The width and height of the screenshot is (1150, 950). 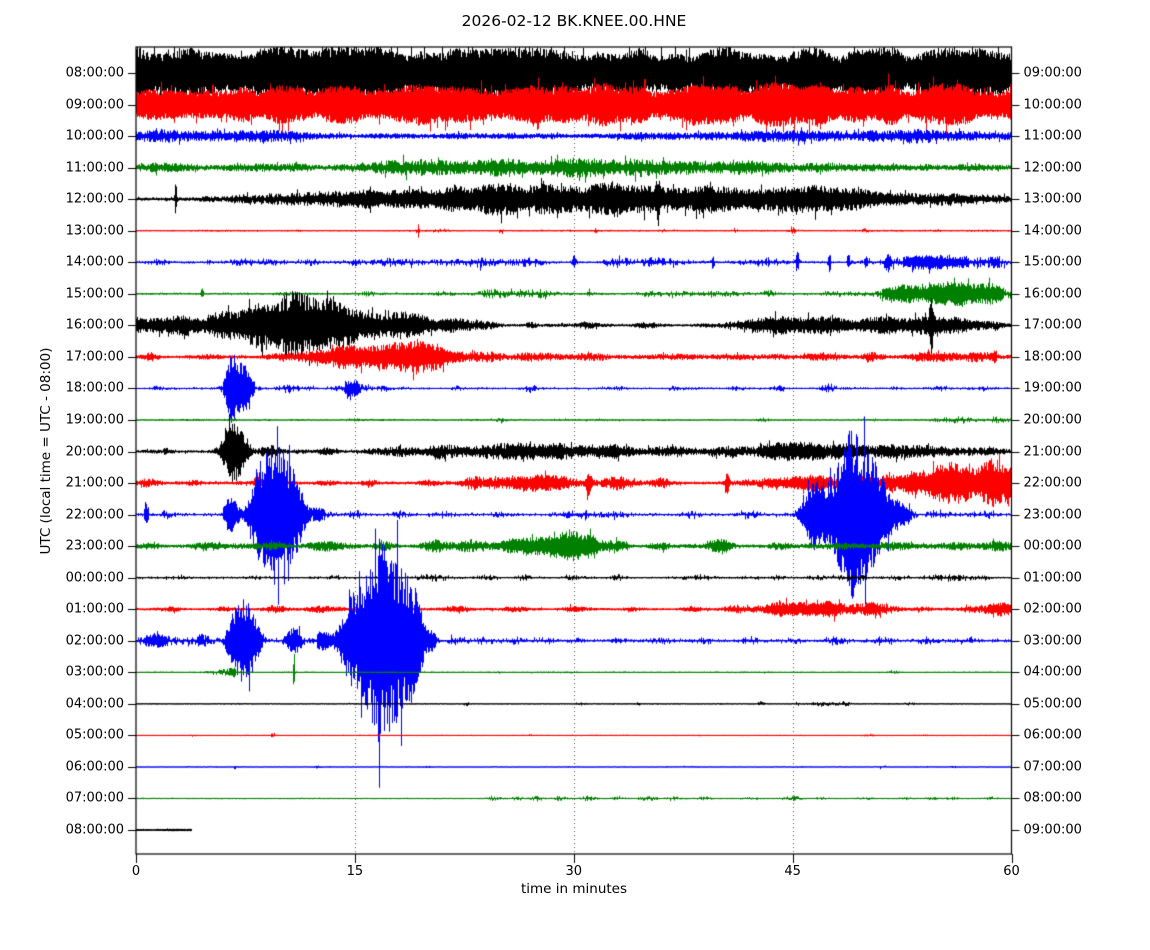 What do you see at coordinates (94, 641) in the screenshot?
I see `ytick-label-left: 02:00:00` at bounding box center [94, 641].